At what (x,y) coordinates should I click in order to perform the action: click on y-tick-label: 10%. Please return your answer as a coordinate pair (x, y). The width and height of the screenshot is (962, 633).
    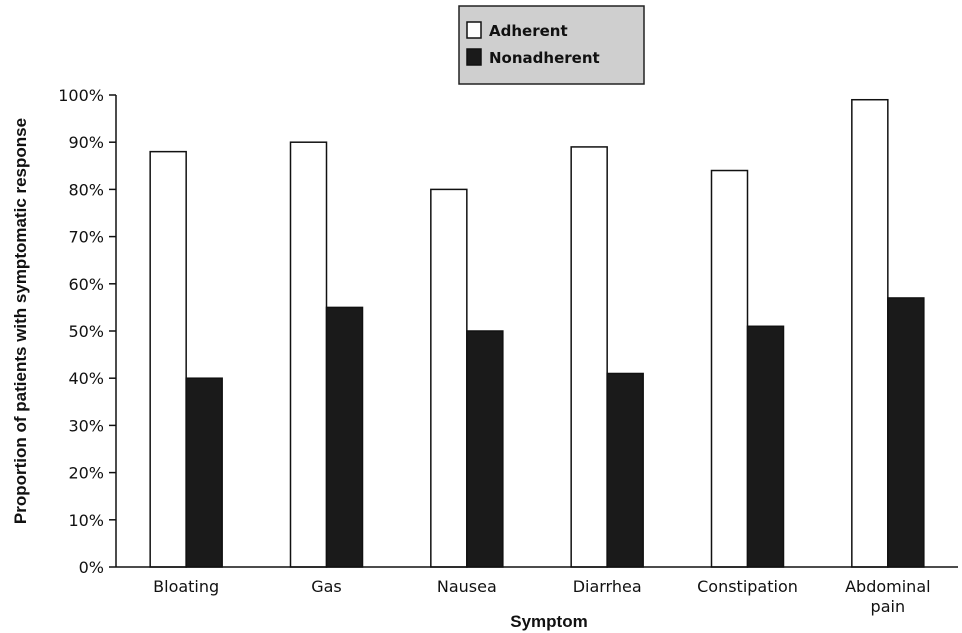
    Looking at the image, I should click on (86, 520).